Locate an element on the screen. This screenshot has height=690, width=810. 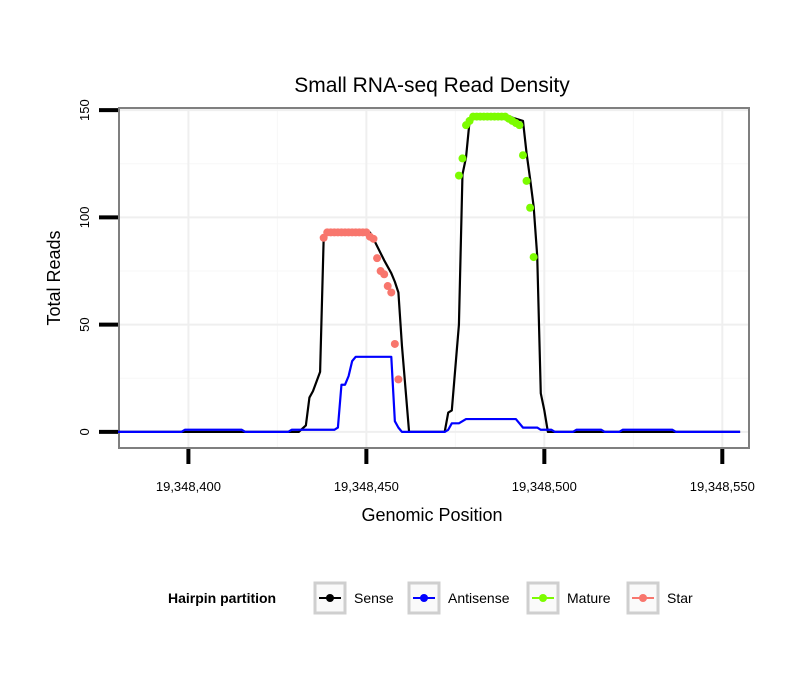
x-tick-label: 19,348,550 is located at coordinates (722, 486).